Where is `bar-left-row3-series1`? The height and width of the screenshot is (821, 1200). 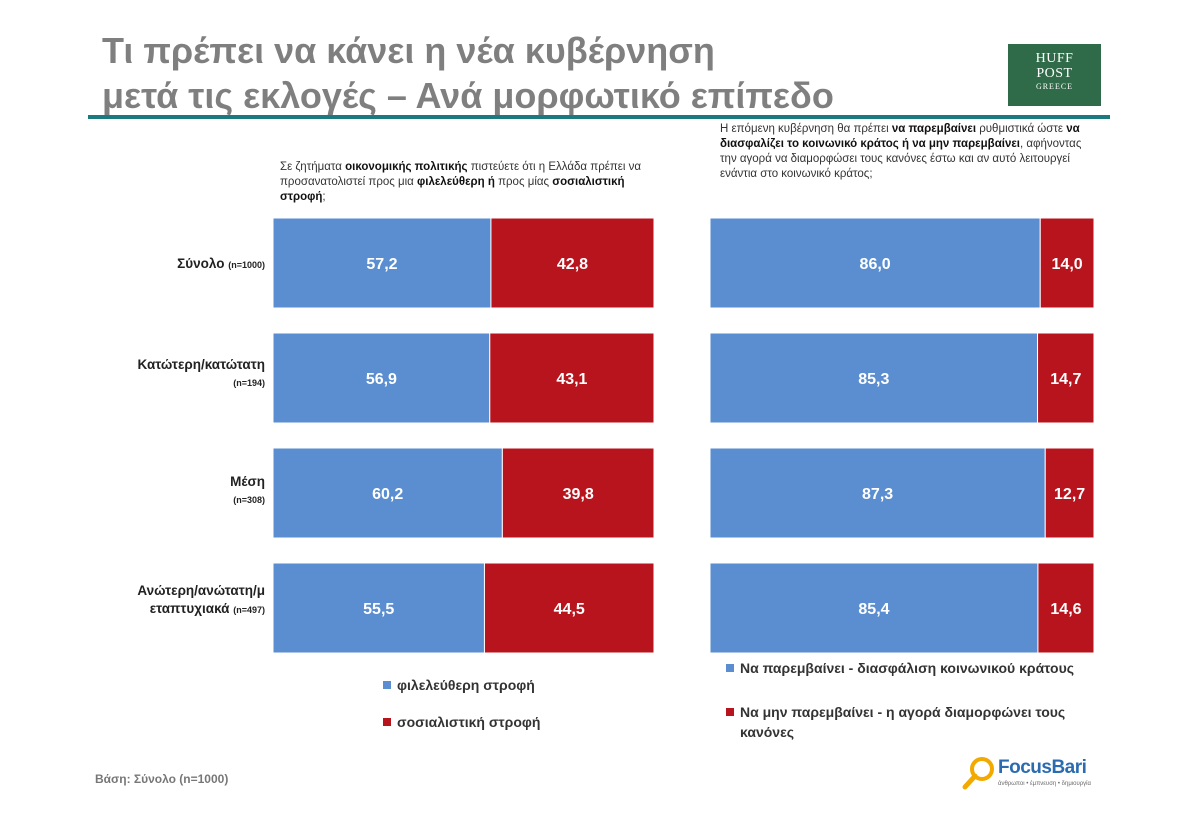 bar-left-row3-series1 is located at coordinates (569, 608).